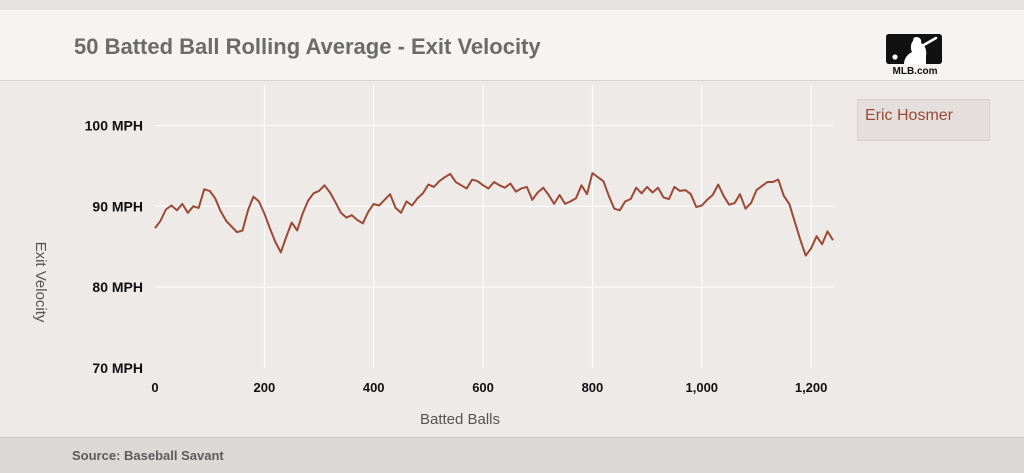 The height and width of the screenshot is (473, 1024). What do you see at coordinates (909, 115) in the screenshot?
I see `legend-item-eric-hosmer: Eric Hosmer` at bounding box center [909, 115].